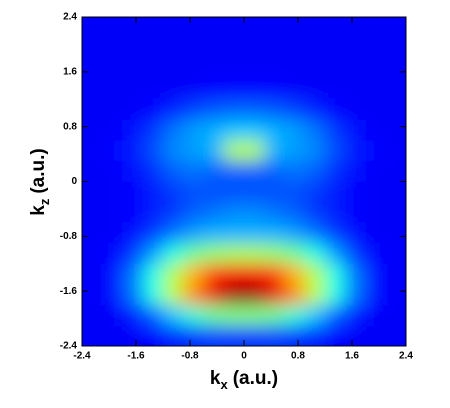 The width and height of the screenshot is (450, 408). I want to click on y-axis-label: kz (a.u.), so click(40, 181).